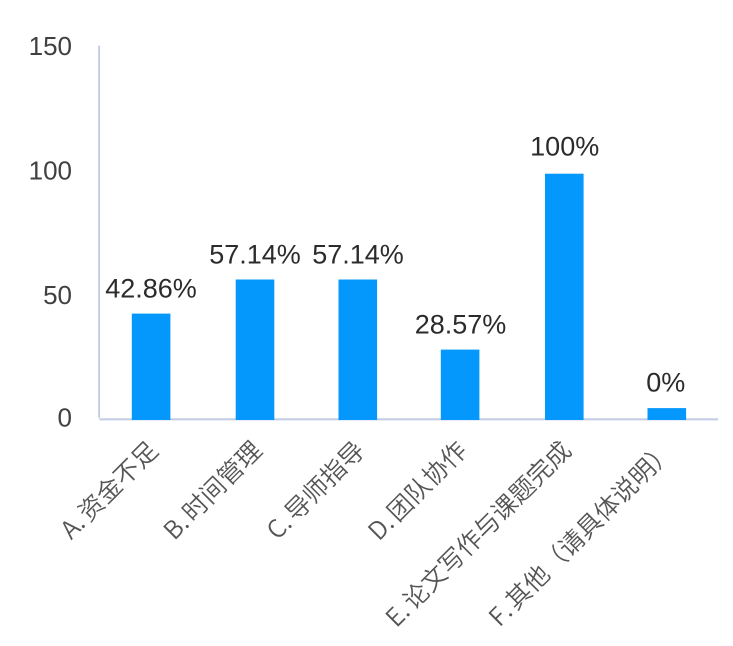  I want to click on svg-text: 0, so click(65, 417).